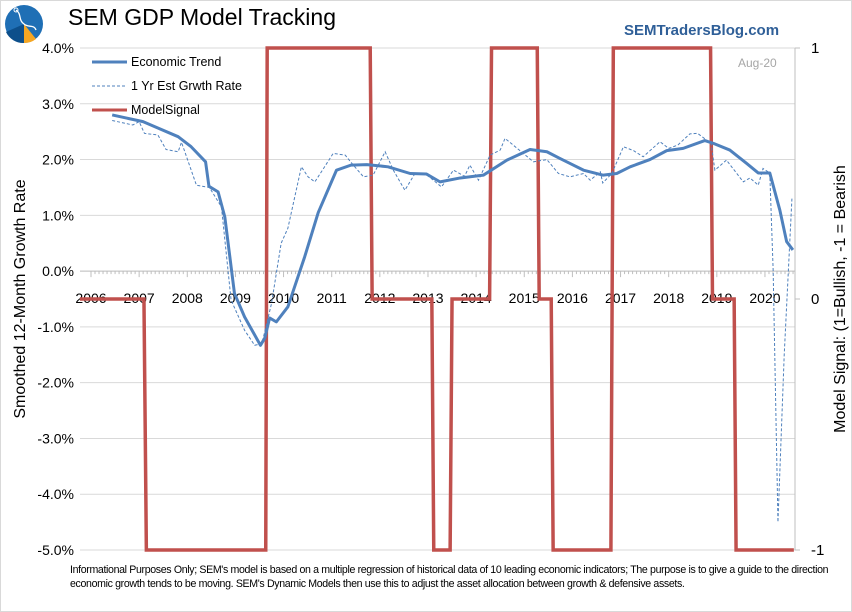  Describe the element at coordinates (187, 298) in the screenshot. I see `x-tick-label: 2008` at that location.